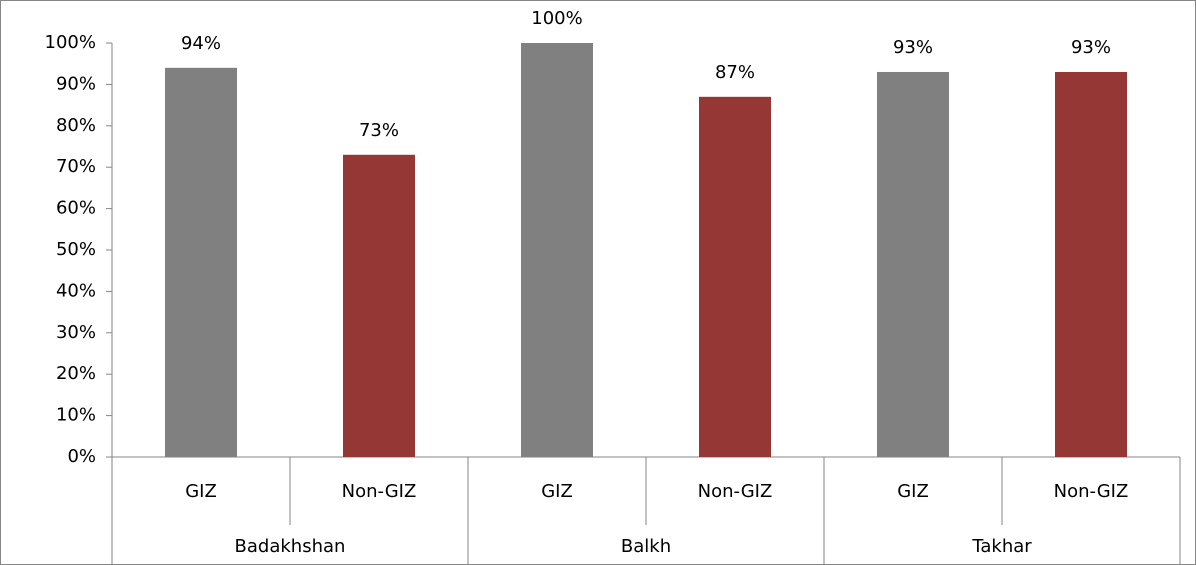 The image size is (1196, 565). Describe the element at coordinates (379, 130) in the screenshot. I see `value-label: 73%` at that location.